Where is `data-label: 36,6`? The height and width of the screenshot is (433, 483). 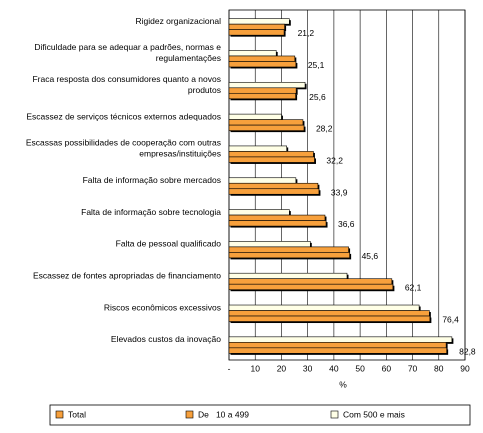
data-label: 36,6 is located at coordinates (346, 224).